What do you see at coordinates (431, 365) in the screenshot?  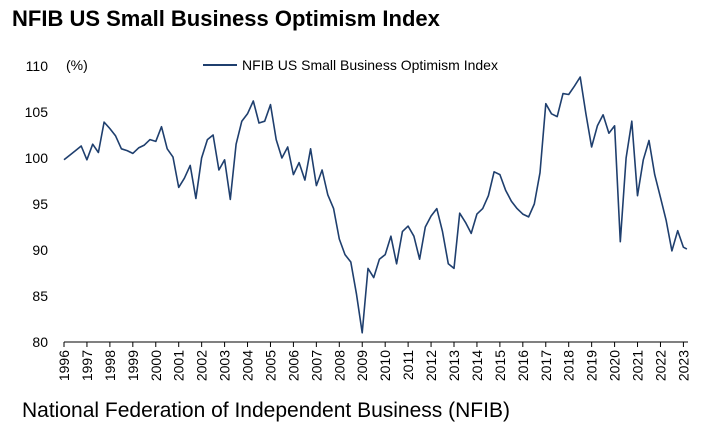 I see `x-tick-label: 2012` at bounding box center [431, 365].